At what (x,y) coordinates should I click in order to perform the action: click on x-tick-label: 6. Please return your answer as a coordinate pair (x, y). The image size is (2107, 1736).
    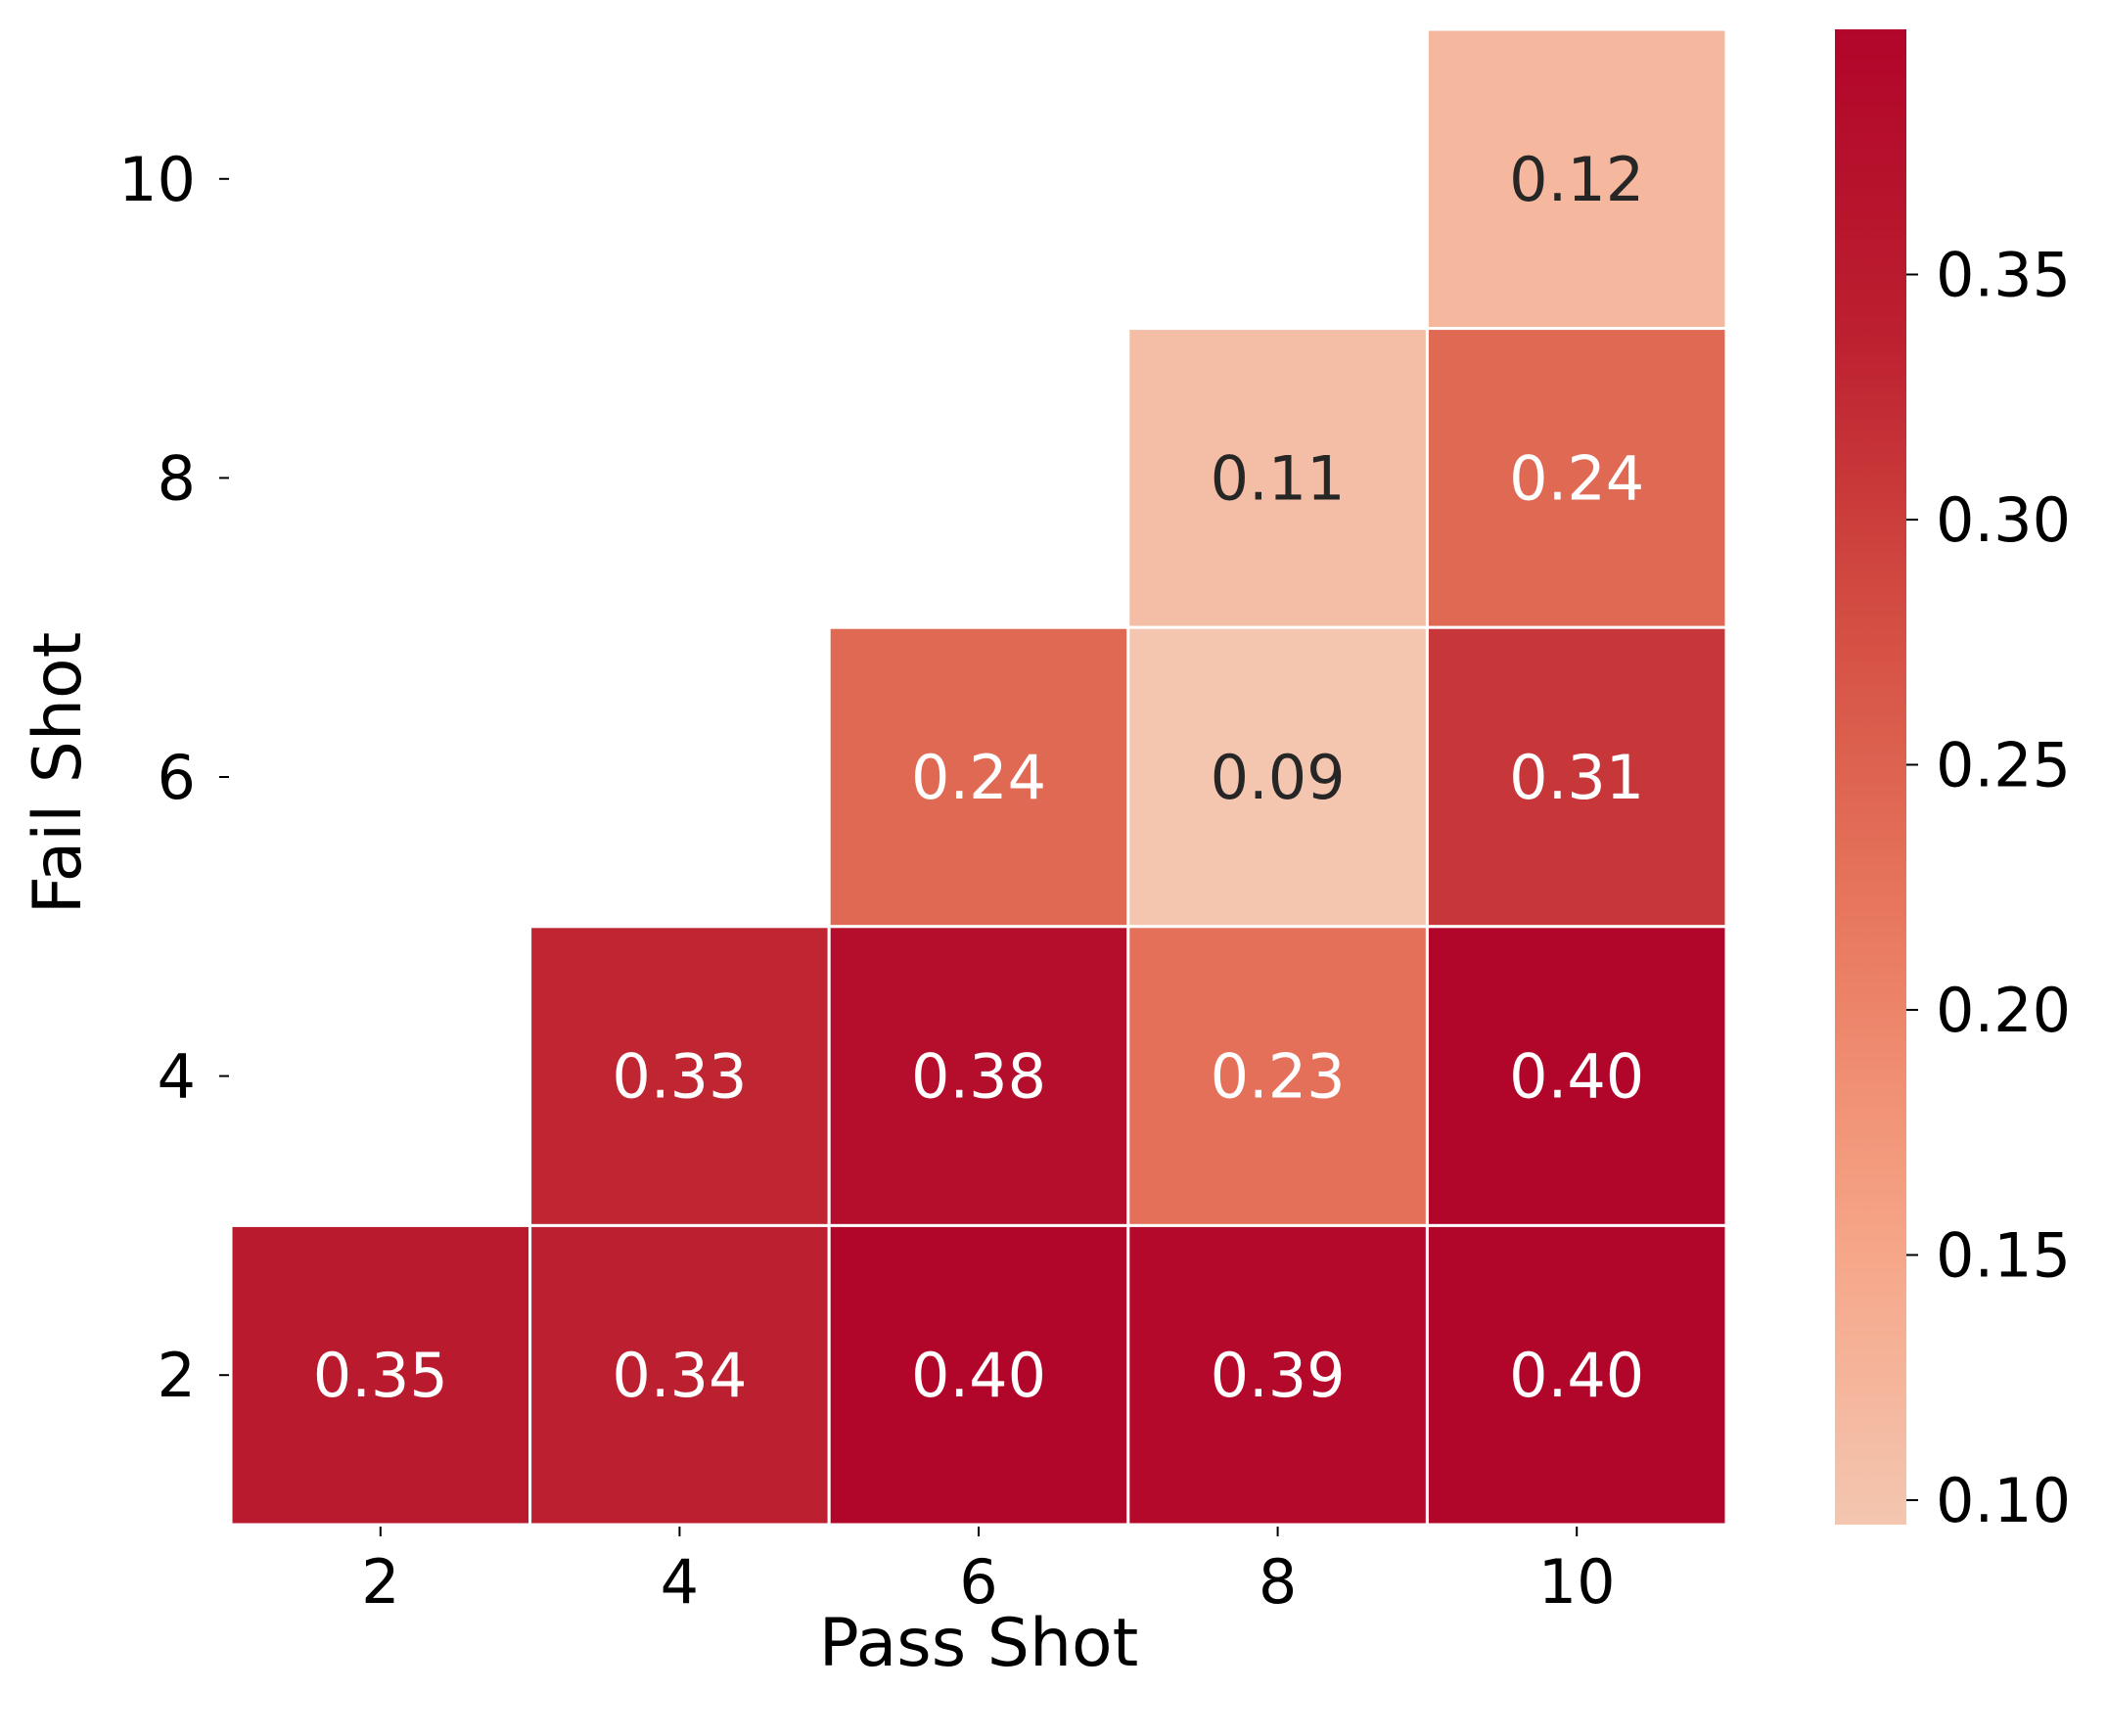
    Looking at the image, I should click on (978, 1582).